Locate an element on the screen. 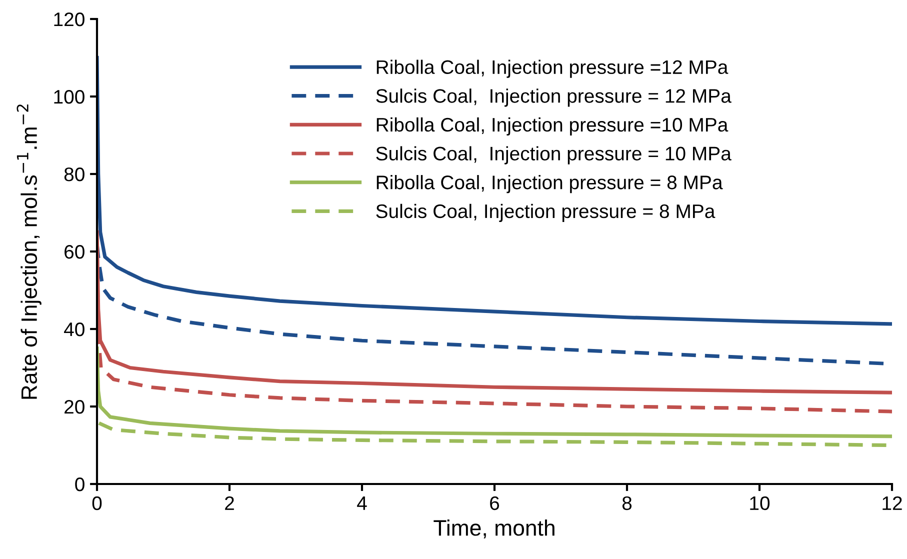  legend-label: Ribolla Coal, Injection pressure =12 MPa is located at coordinates (552, 69).